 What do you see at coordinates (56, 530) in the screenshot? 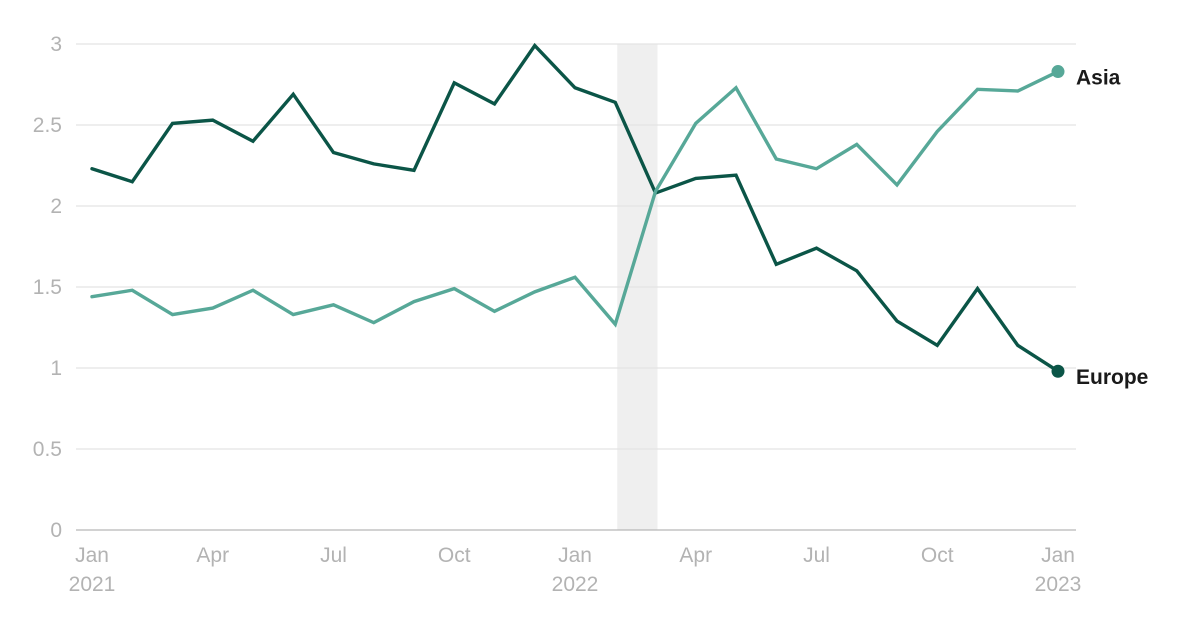
I see `y-tick-label: 0` at bounding box center [56, 530].